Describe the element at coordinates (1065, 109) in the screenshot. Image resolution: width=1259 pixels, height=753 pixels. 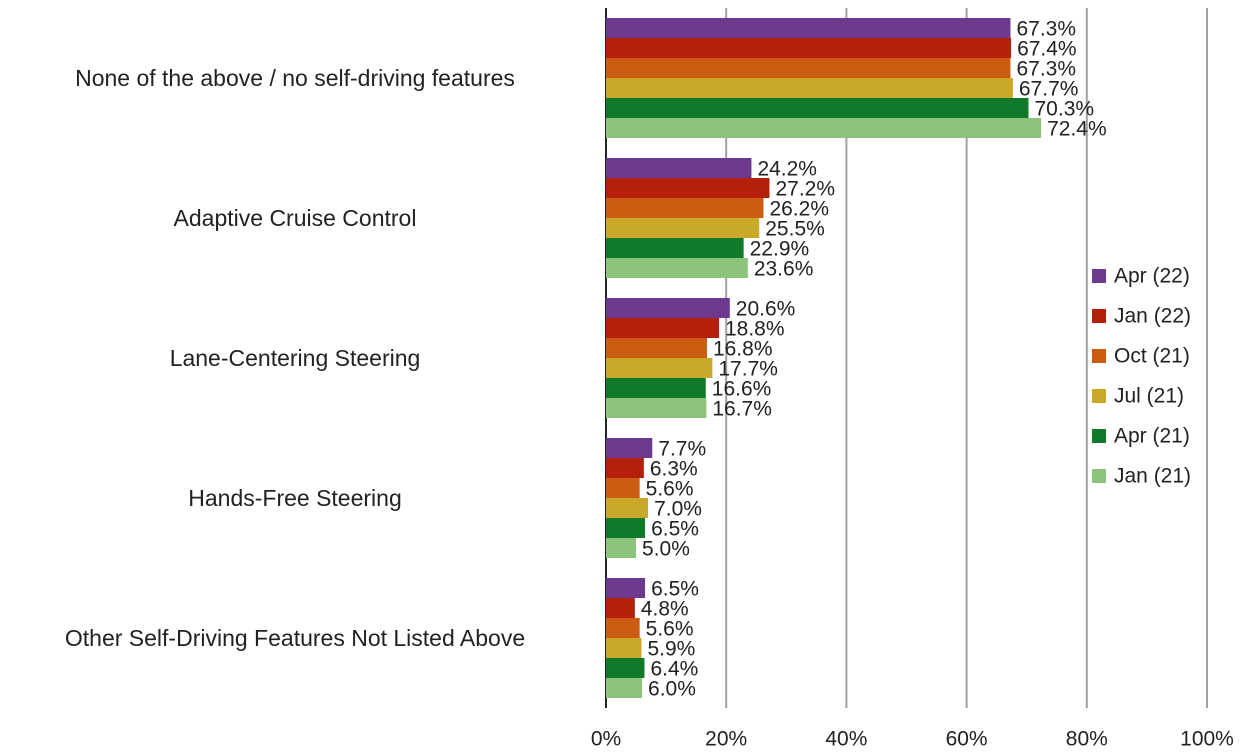
I see `value-label: 70.3%` at that location.